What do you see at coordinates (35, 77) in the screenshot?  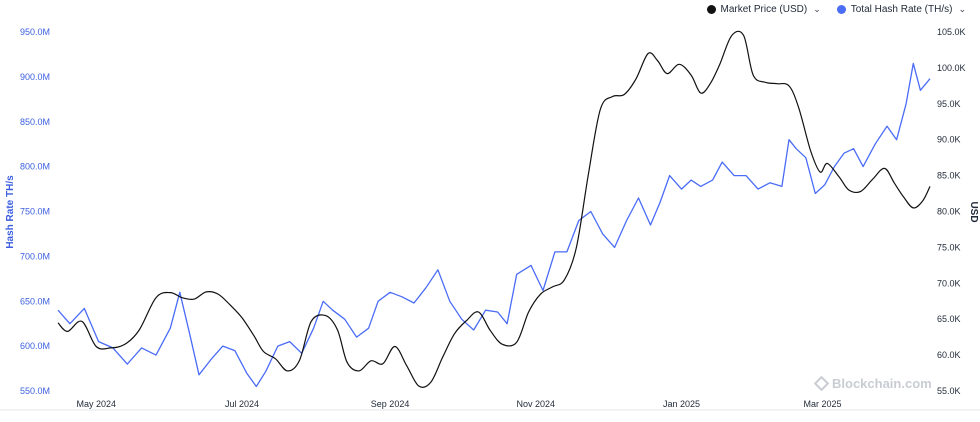 I see `left-tick-label: 900.0M` at bounding box center [35, 77].